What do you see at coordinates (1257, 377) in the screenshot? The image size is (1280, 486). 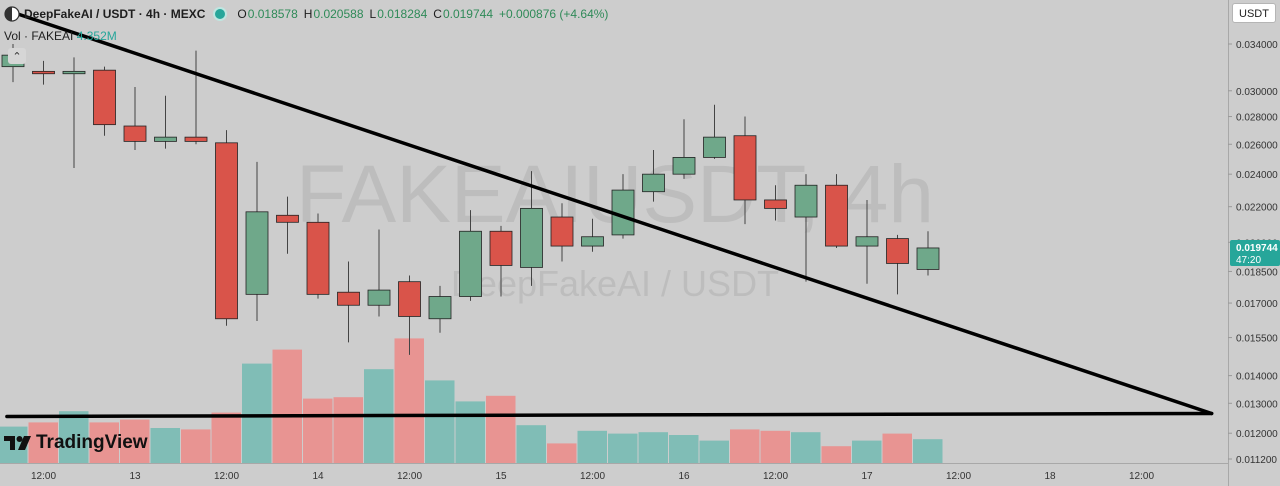 I see `price-tick-label: 0.014000` at bounding box center [1257, 377].